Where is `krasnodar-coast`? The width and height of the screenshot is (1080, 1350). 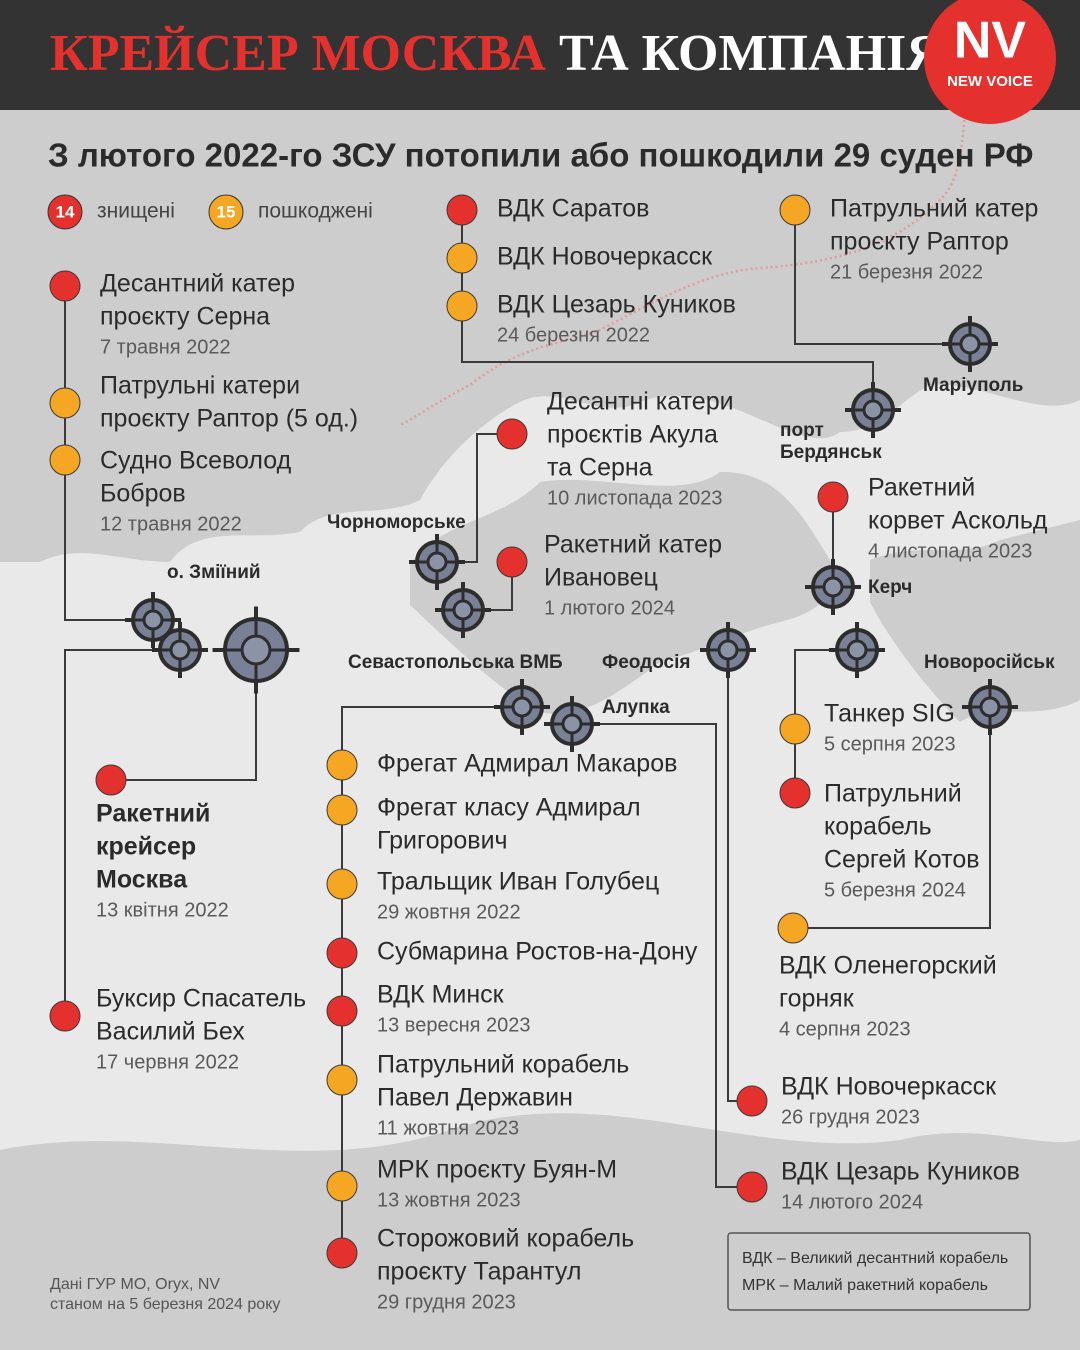 krasnodar-coast is located at coordinates (975, 621).